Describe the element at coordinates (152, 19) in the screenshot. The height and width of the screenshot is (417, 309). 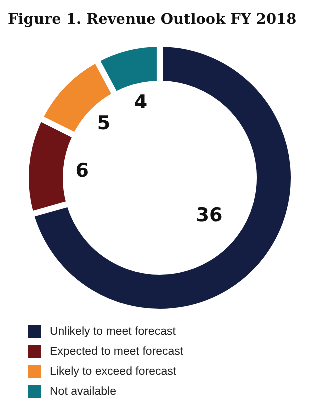
I see `chart-title: Figure 1. Revenue Outlook FY 2018` at that location.